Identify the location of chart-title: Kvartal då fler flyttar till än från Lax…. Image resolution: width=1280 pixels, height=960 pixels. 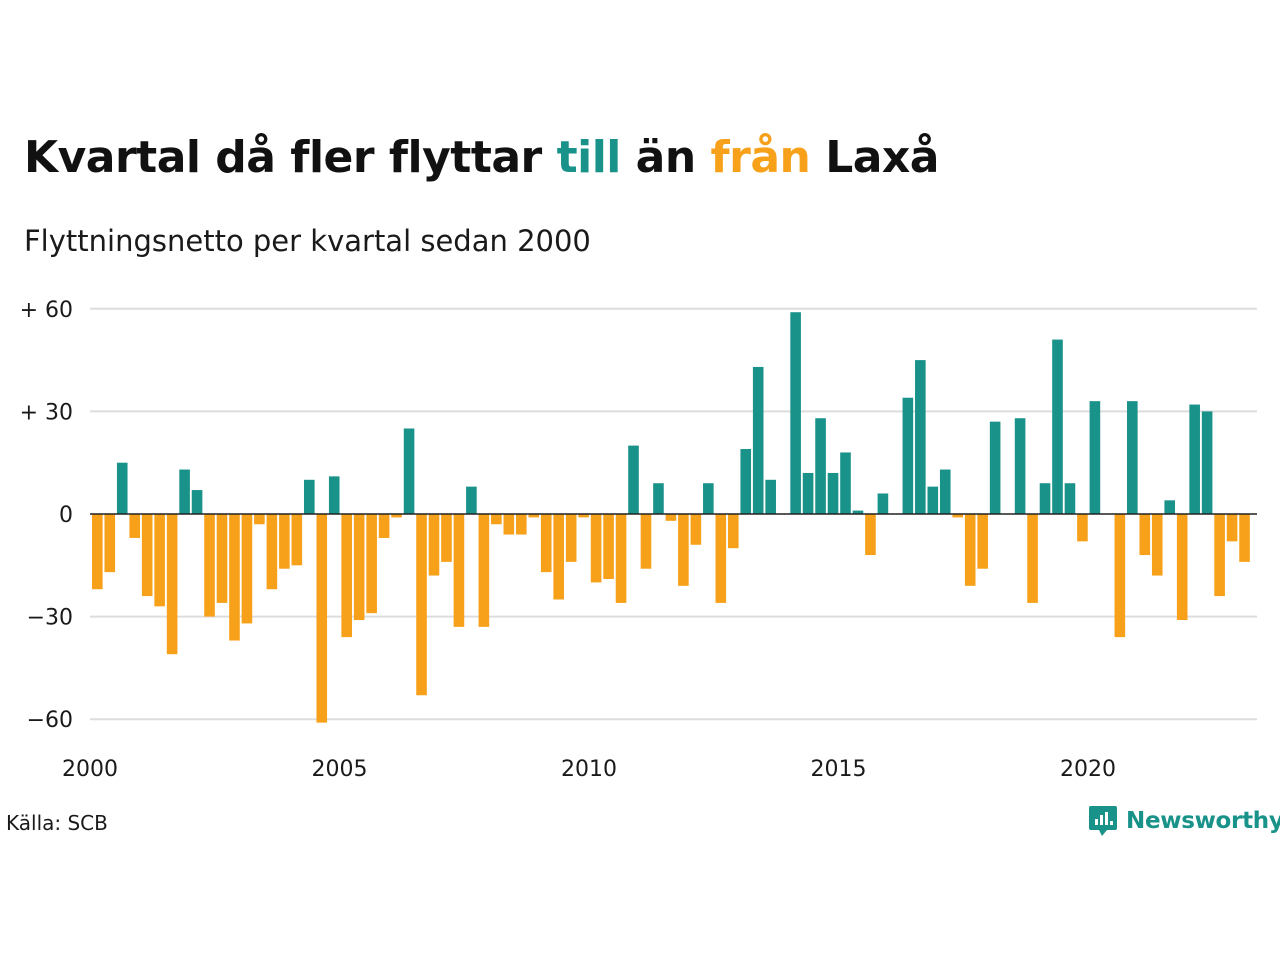
(481, 157).